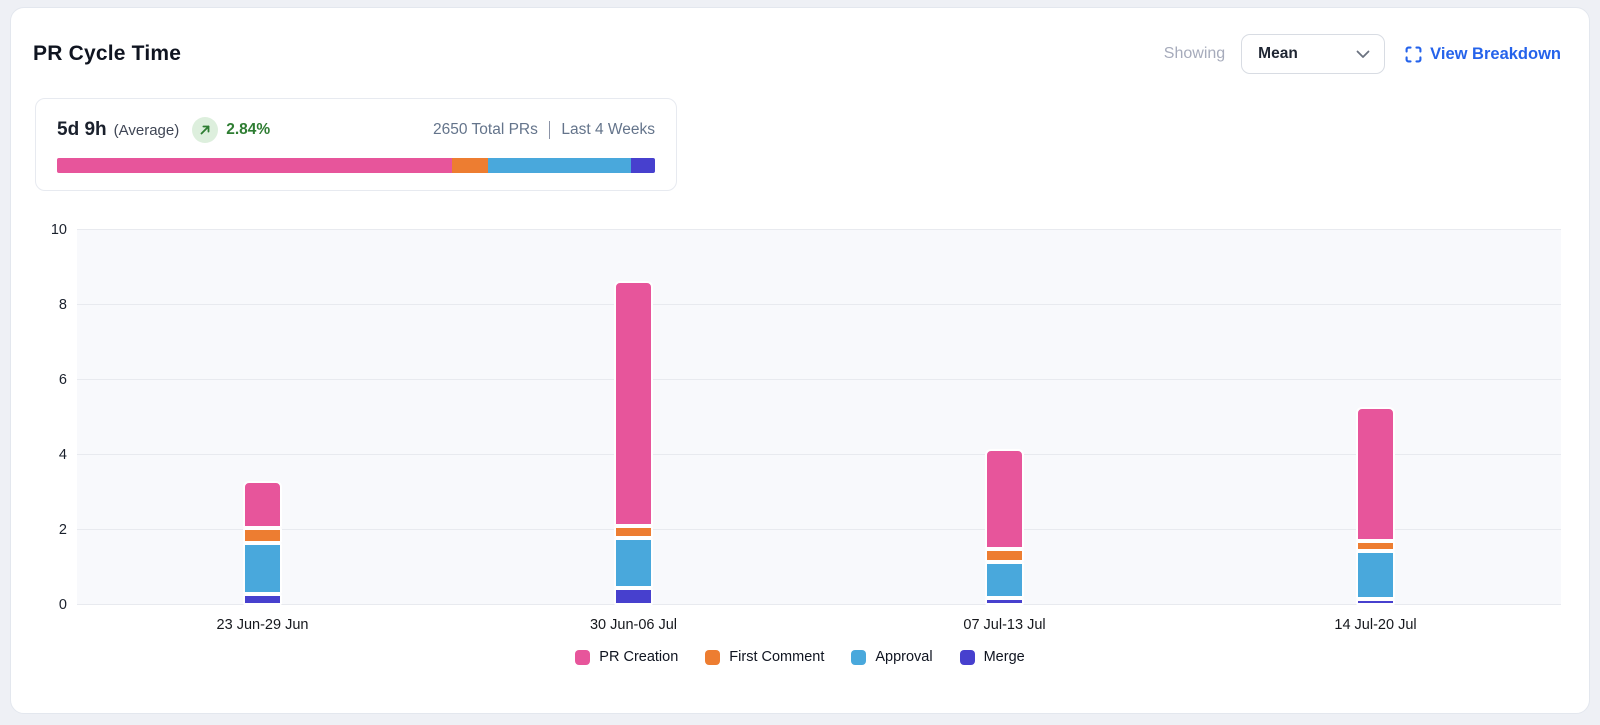  Describe the element at coordinates (485, 129) in the screenshot. I see `total-prs-label: 2650 Total PRs` at that location.